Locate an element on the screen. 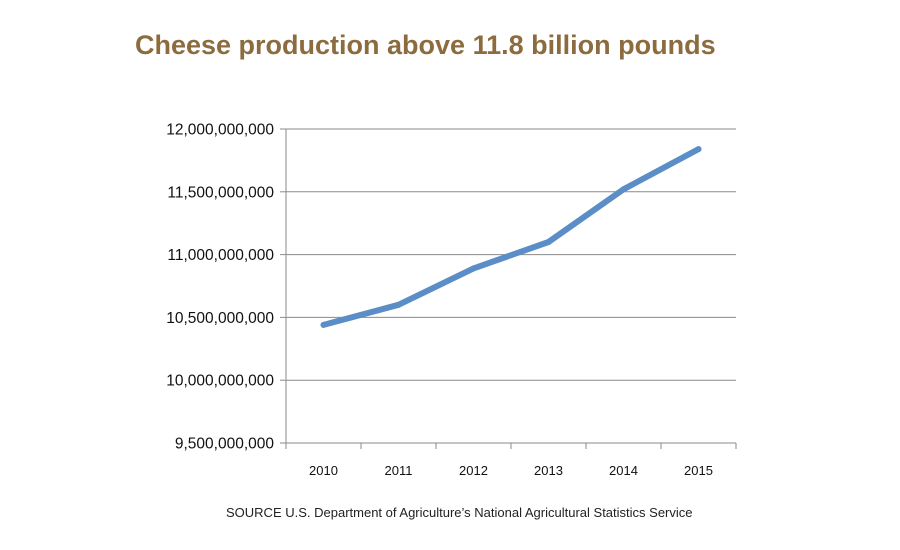  x-tick-label: 2012 is located at coordinates (473, 470).